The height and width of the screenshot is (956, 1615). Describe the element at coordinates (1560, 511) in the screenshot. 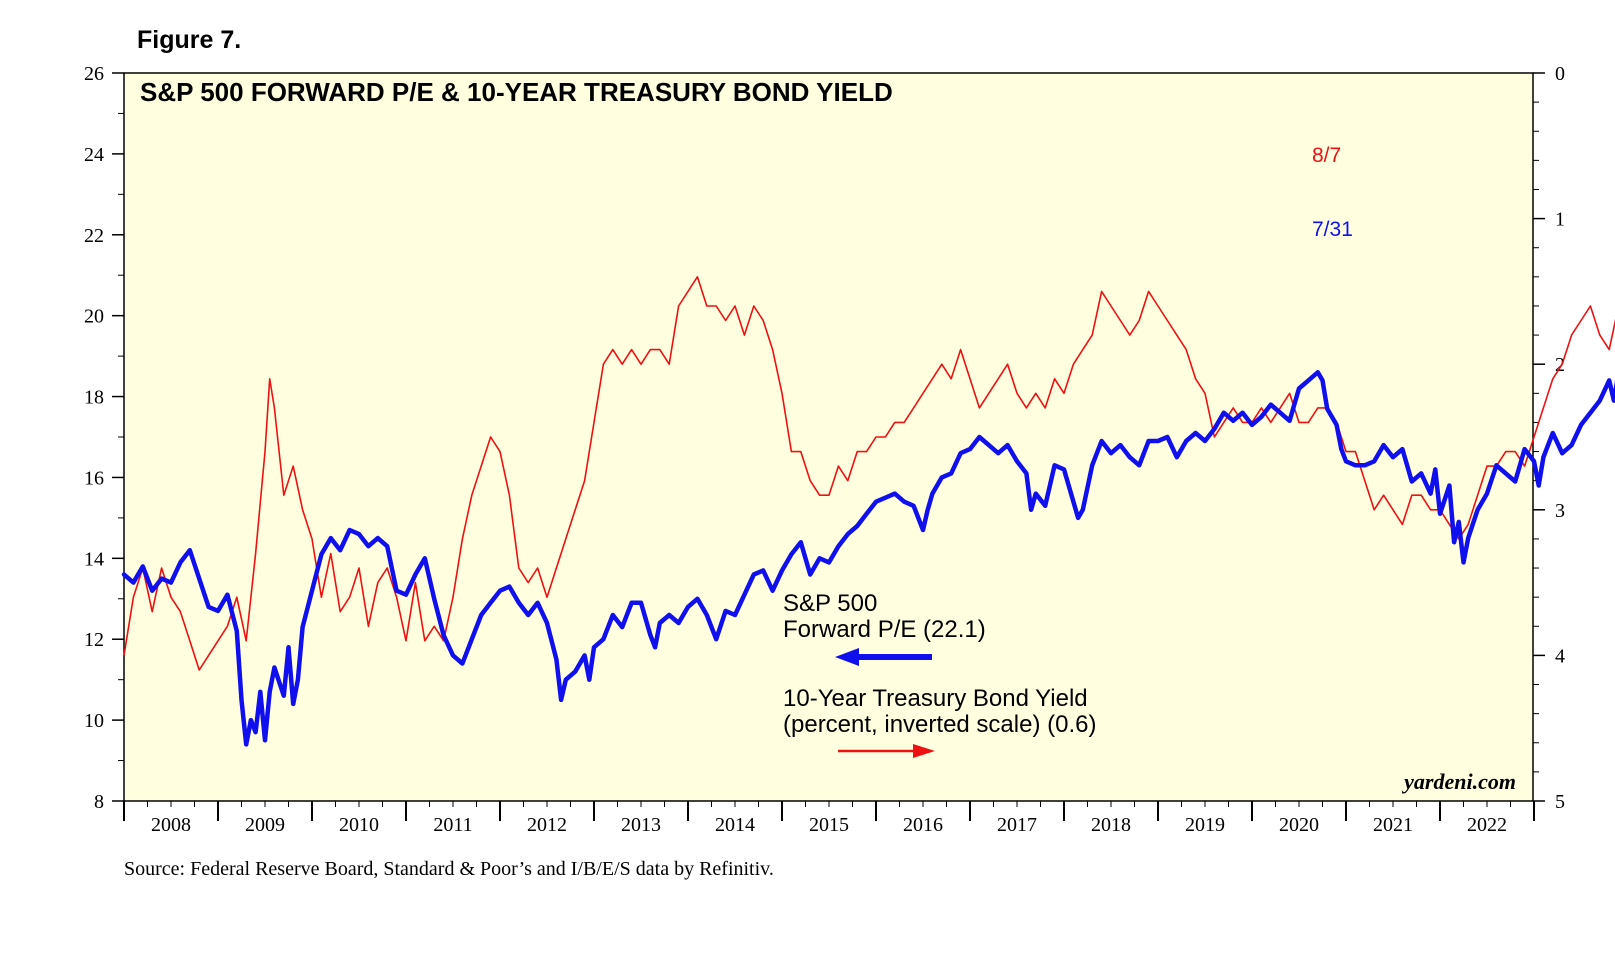

I see `right-tick-label: 3` at that location.